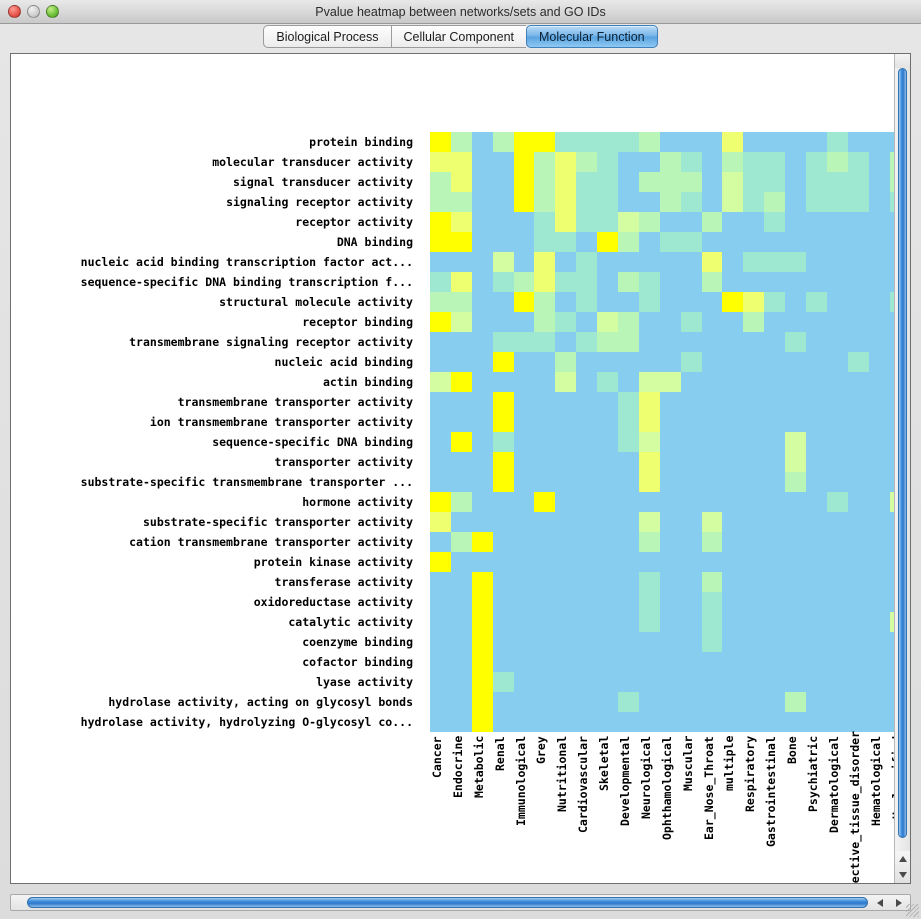  What do you see at coordinates (447, 902) in the screenshot?
I see `horizontal-scrollbar-thumb` at bounding box center [447, 902].